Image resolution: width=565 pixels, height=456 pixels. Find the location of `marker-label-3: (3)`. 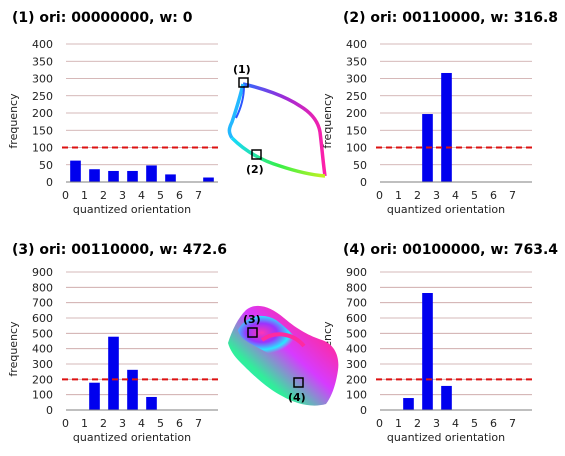

marker-label-3: (3) is located at coordinates (252, 319).